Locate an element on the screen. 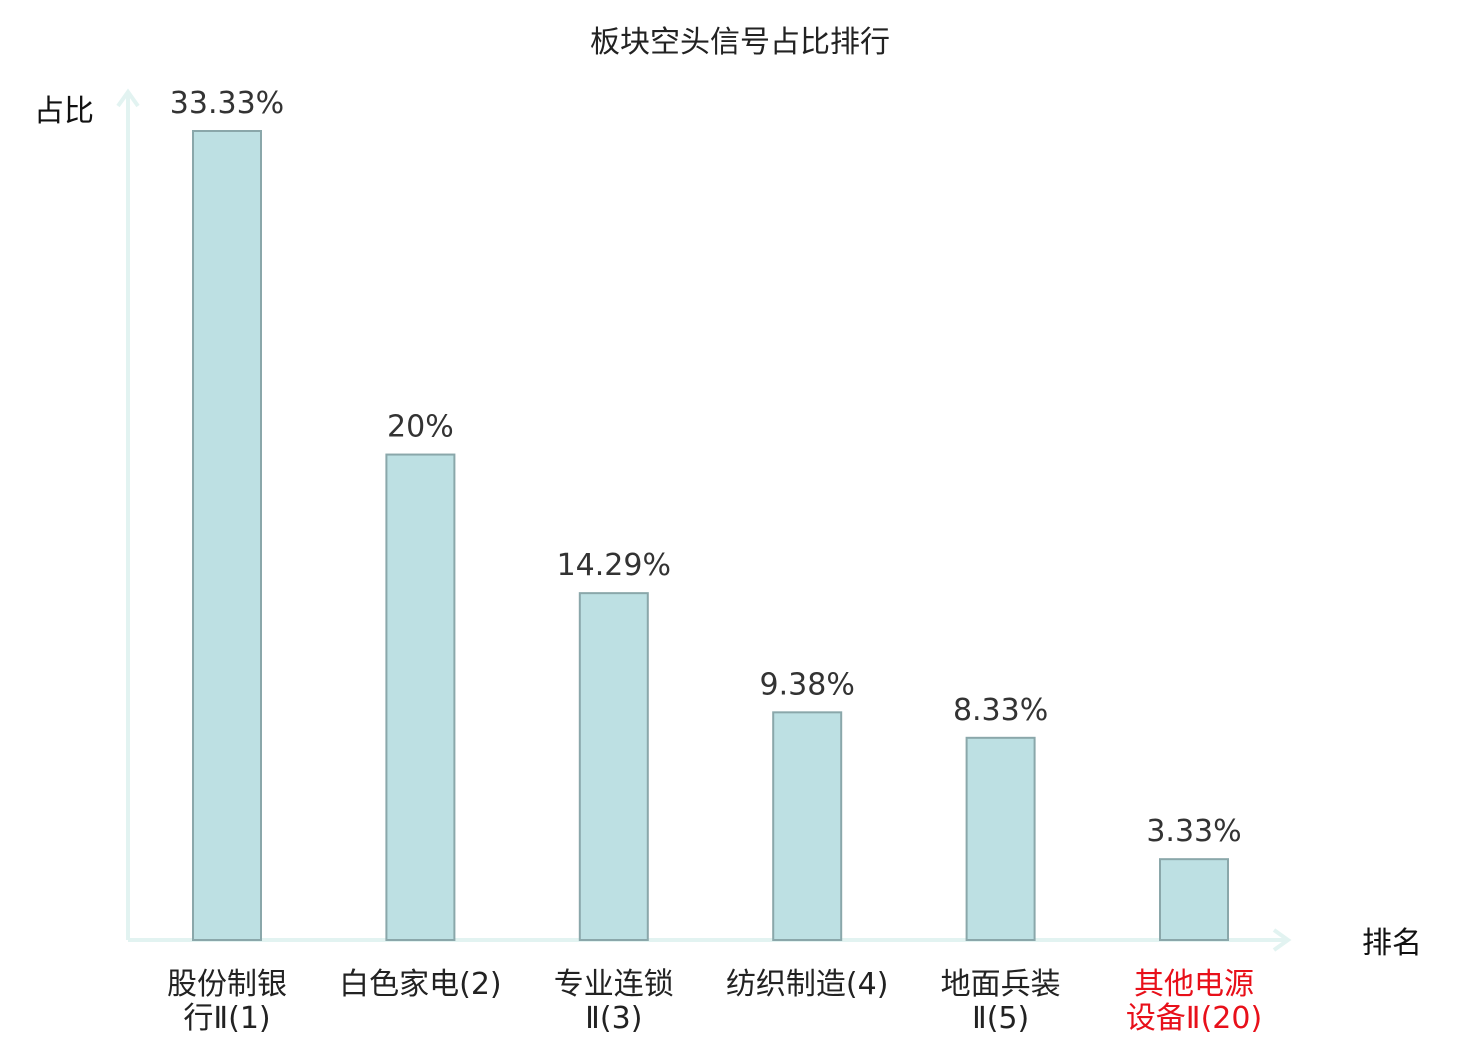  category-label-4-line-1: 纺织制造(4) is located at coordinates (807, 984).